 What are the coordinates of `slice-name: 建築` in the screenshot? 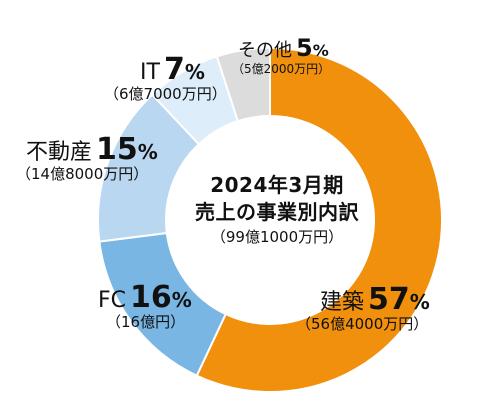 It's located at (342, 302).